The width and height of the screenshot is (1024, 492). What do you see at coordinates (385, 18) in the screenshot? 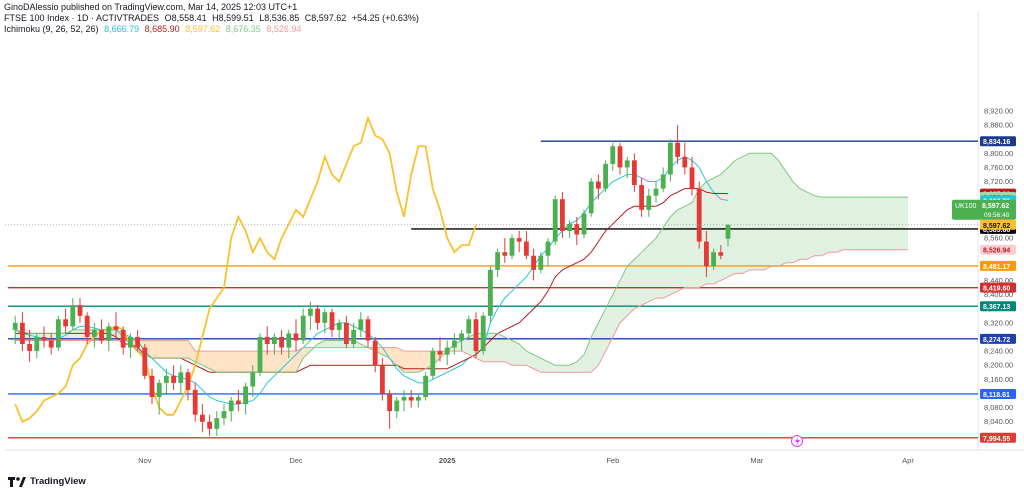
I see `ohlc-change: +54.25 (+0.63%)` at bounding box center [385, 18].